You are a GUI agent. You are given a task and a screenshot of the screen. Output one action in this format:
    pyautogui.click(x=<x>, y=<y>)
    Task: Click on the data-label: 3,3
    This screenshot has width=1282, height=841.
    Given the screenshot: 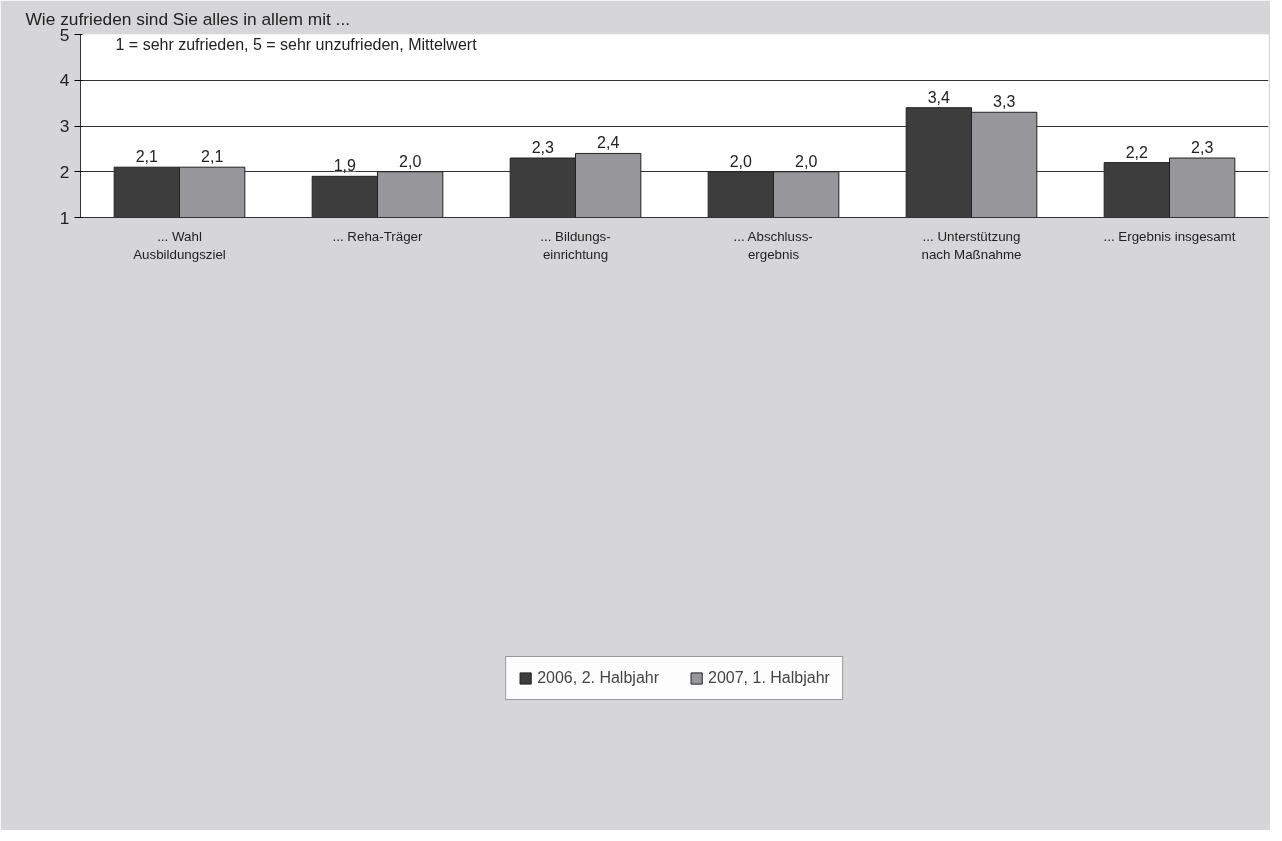 What is the action you would take?
    pyautogui.click(x=1004, y=102)
    